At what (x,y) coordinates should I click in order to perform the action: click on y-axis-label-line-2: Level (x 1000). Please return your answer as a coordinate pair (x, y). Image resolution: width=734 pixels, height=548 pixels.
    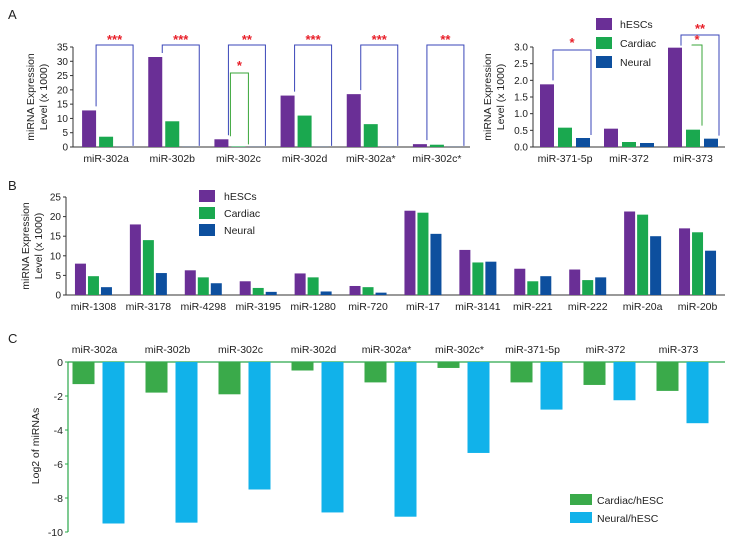
    Looking at the image, I should click on (39, 246).